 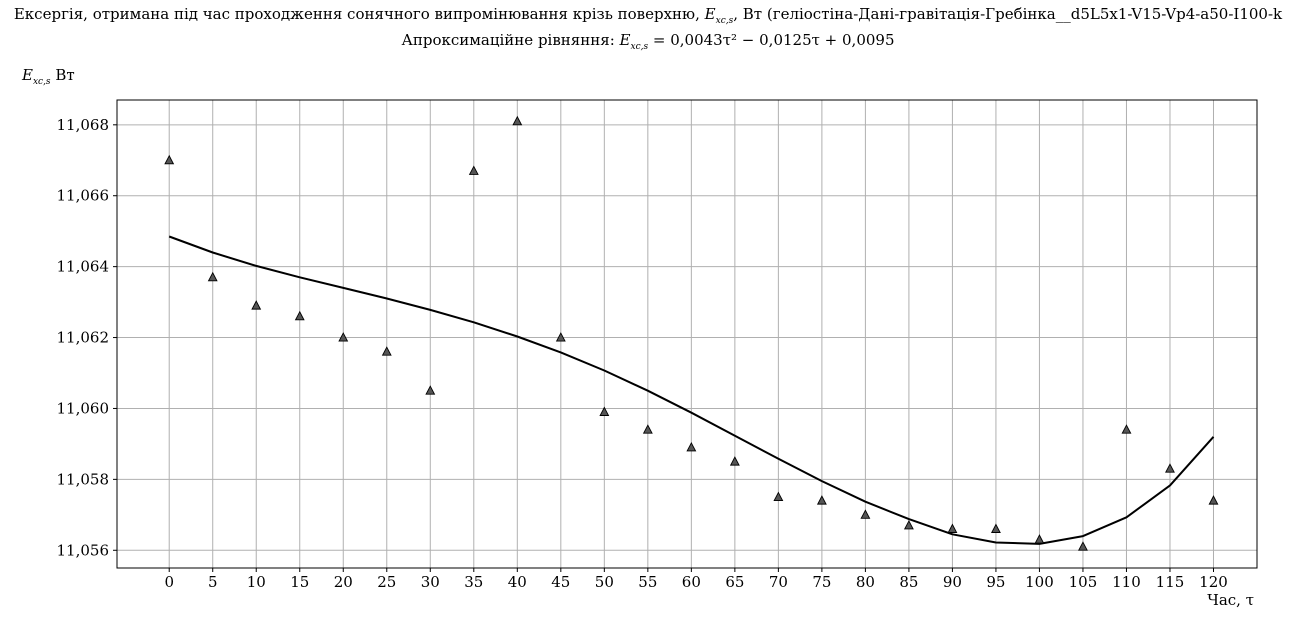 I want to click on y-tick-label: 11,056, so click(x=83, y=550).